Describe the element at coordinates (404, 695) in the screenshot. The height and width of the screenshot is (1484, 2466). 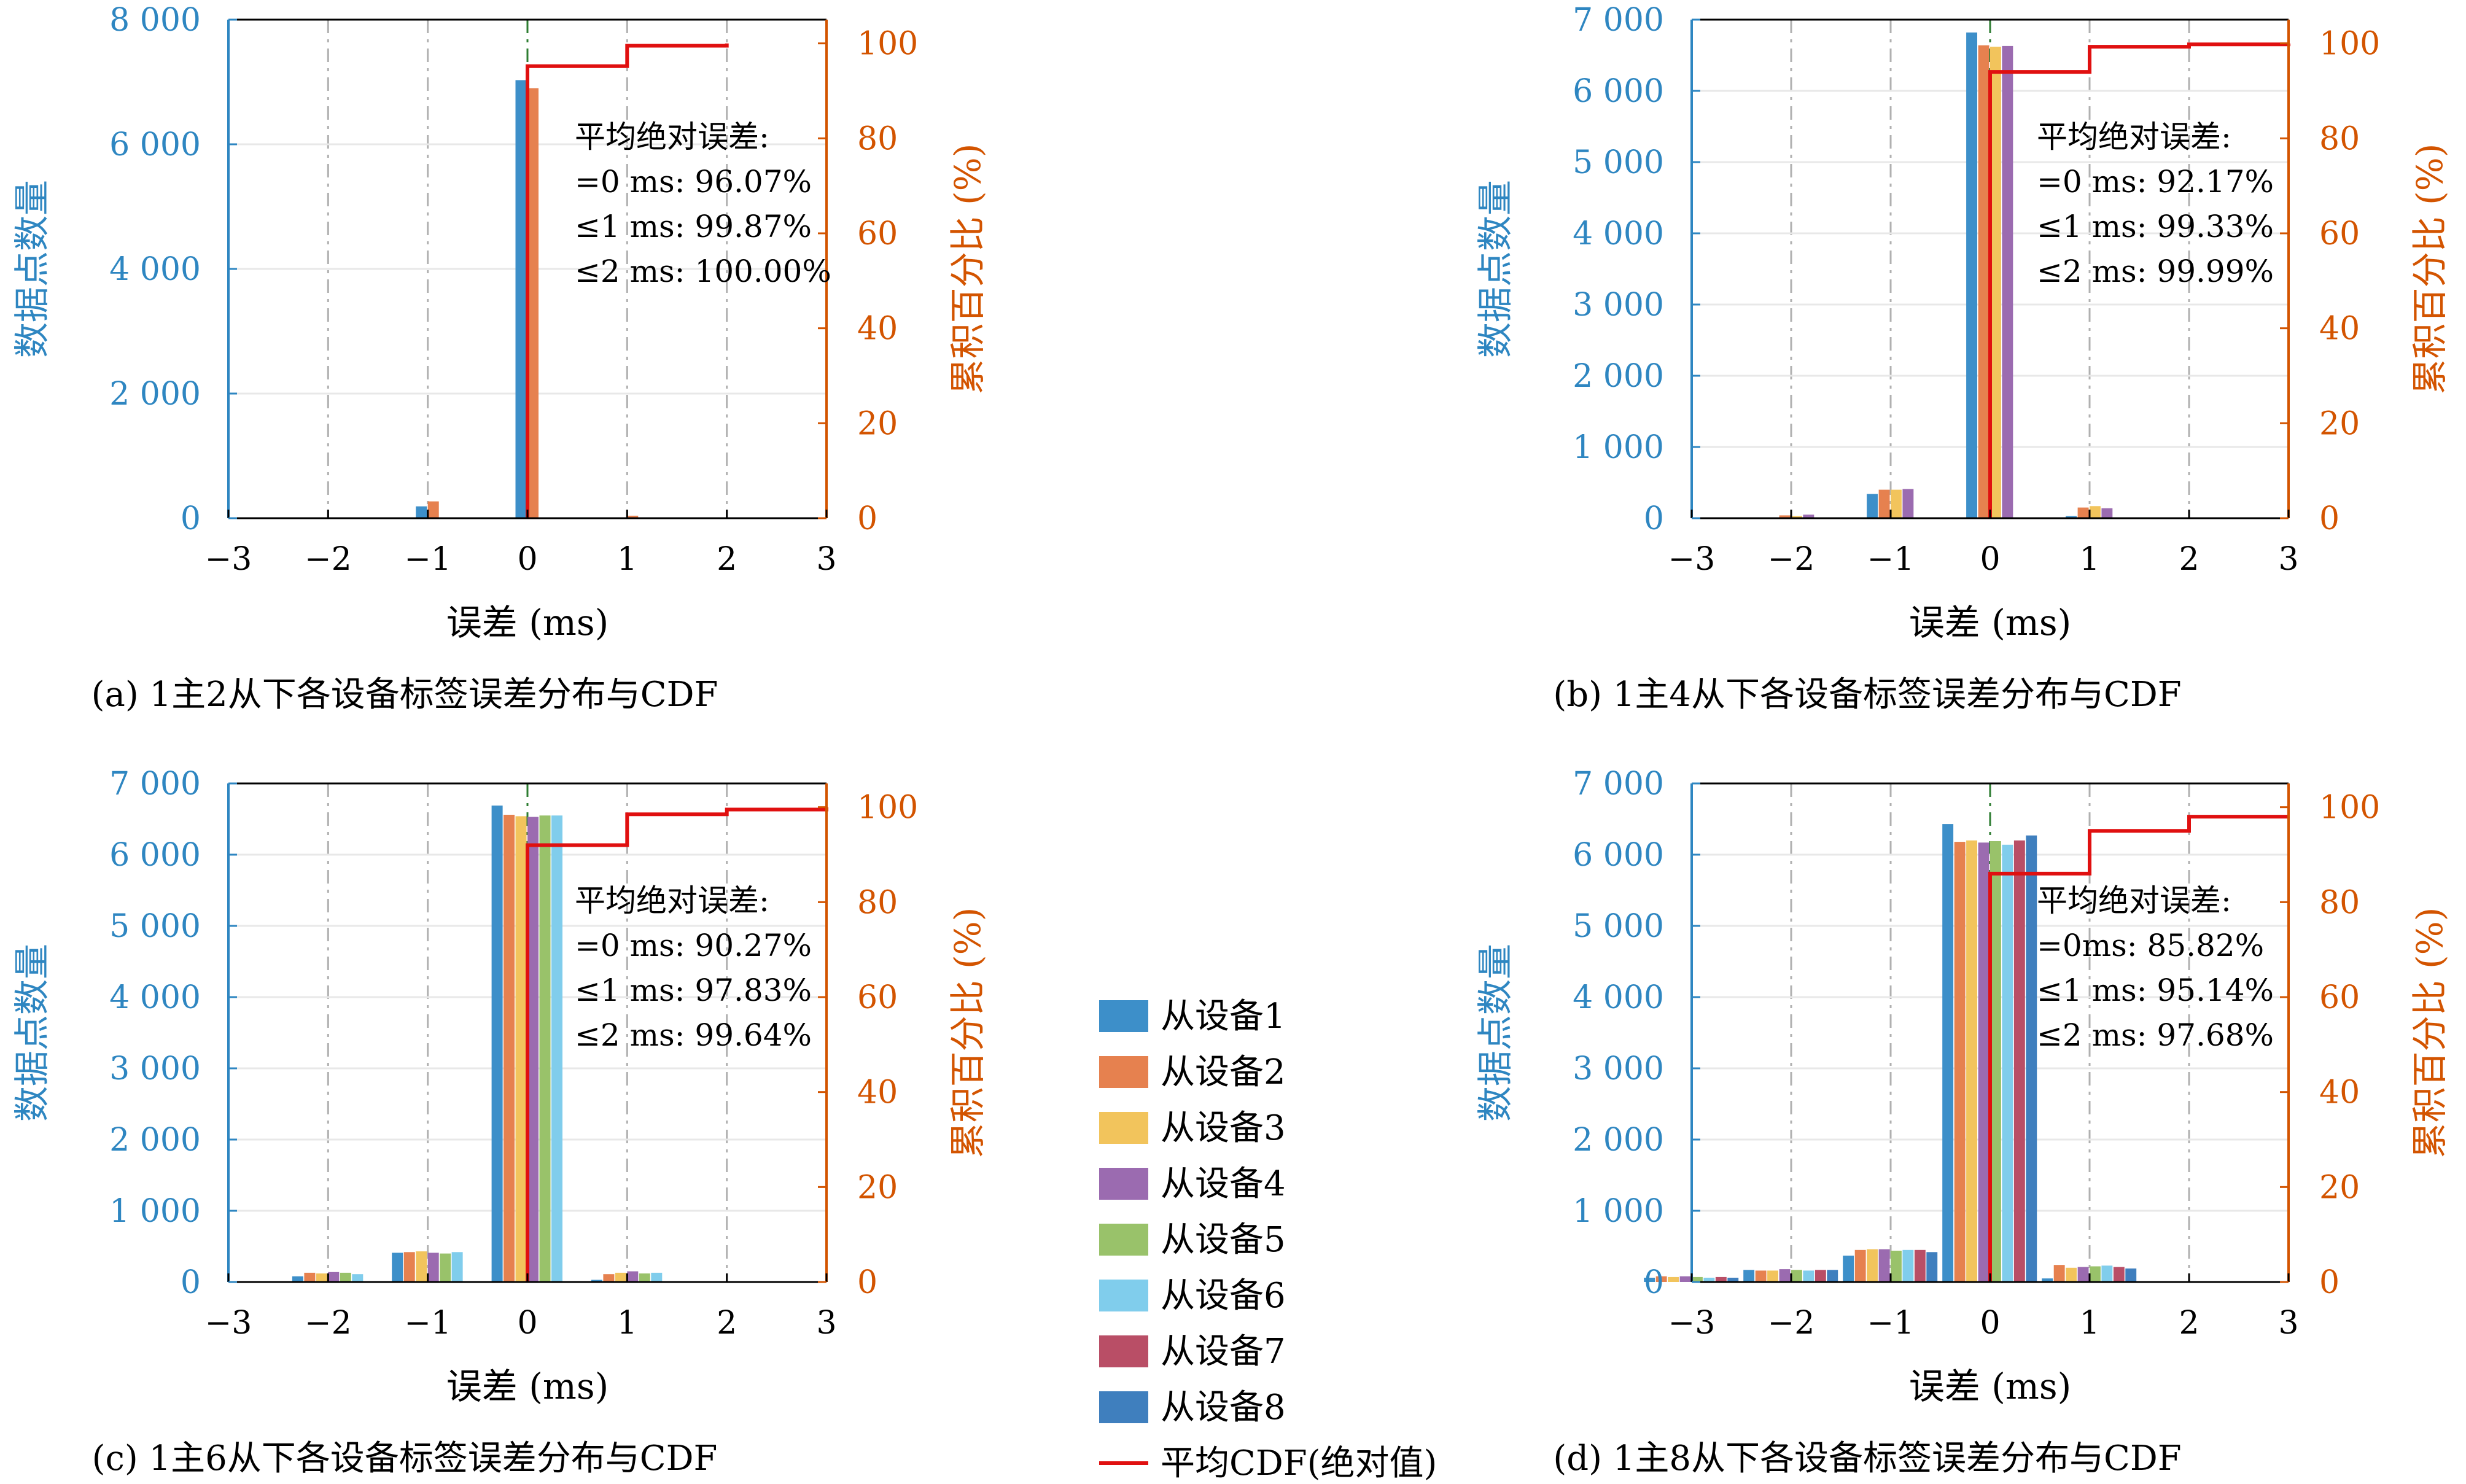
I see `panel-caption: (a) 1主2从下各设备标签误差分布与CDF` at that location.